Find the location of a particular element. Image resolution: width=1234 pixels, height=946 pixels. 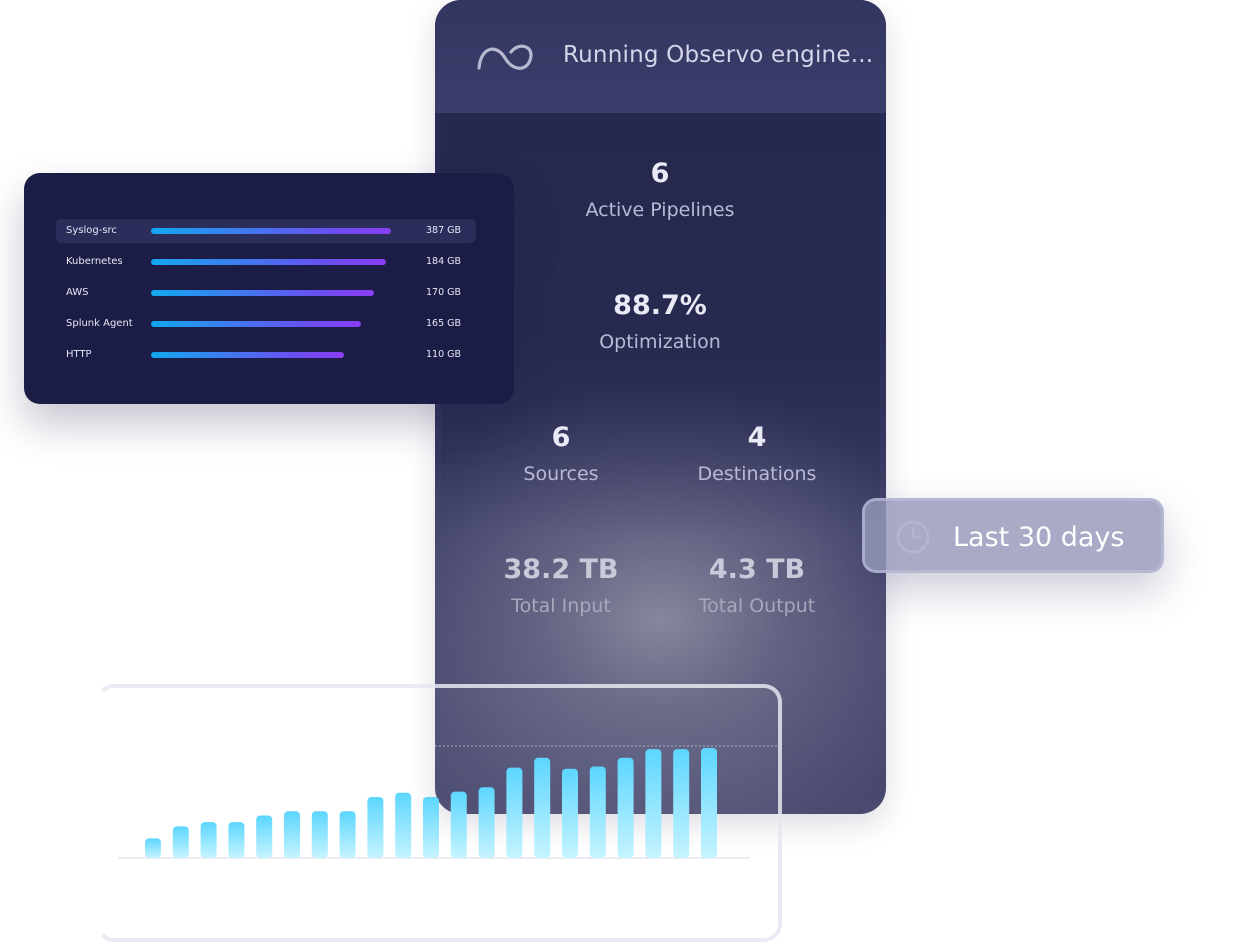

source-name: AWS is located at coordinates (77, 292).